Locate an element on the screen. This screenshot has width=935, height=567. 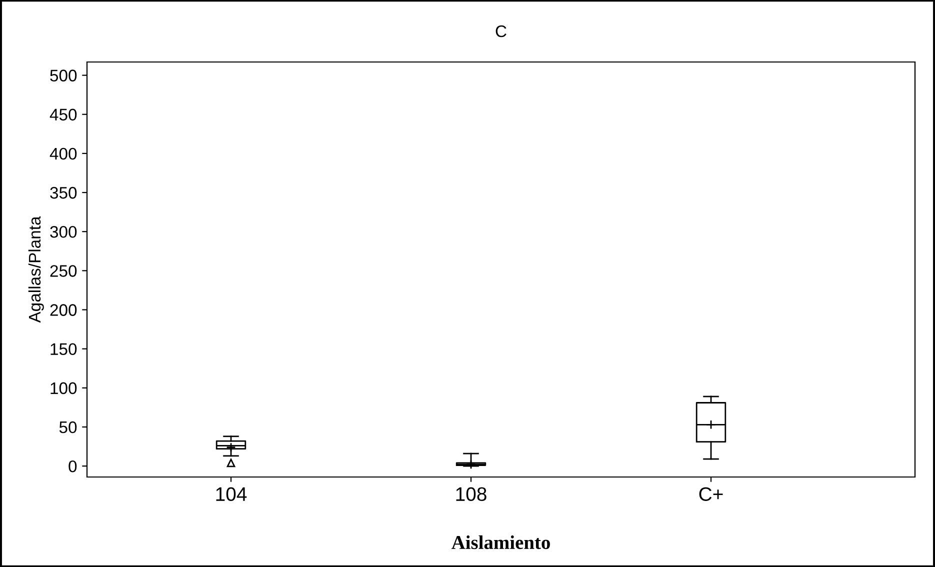
y-tick-label: 200 is located at coordinates (63, 310).